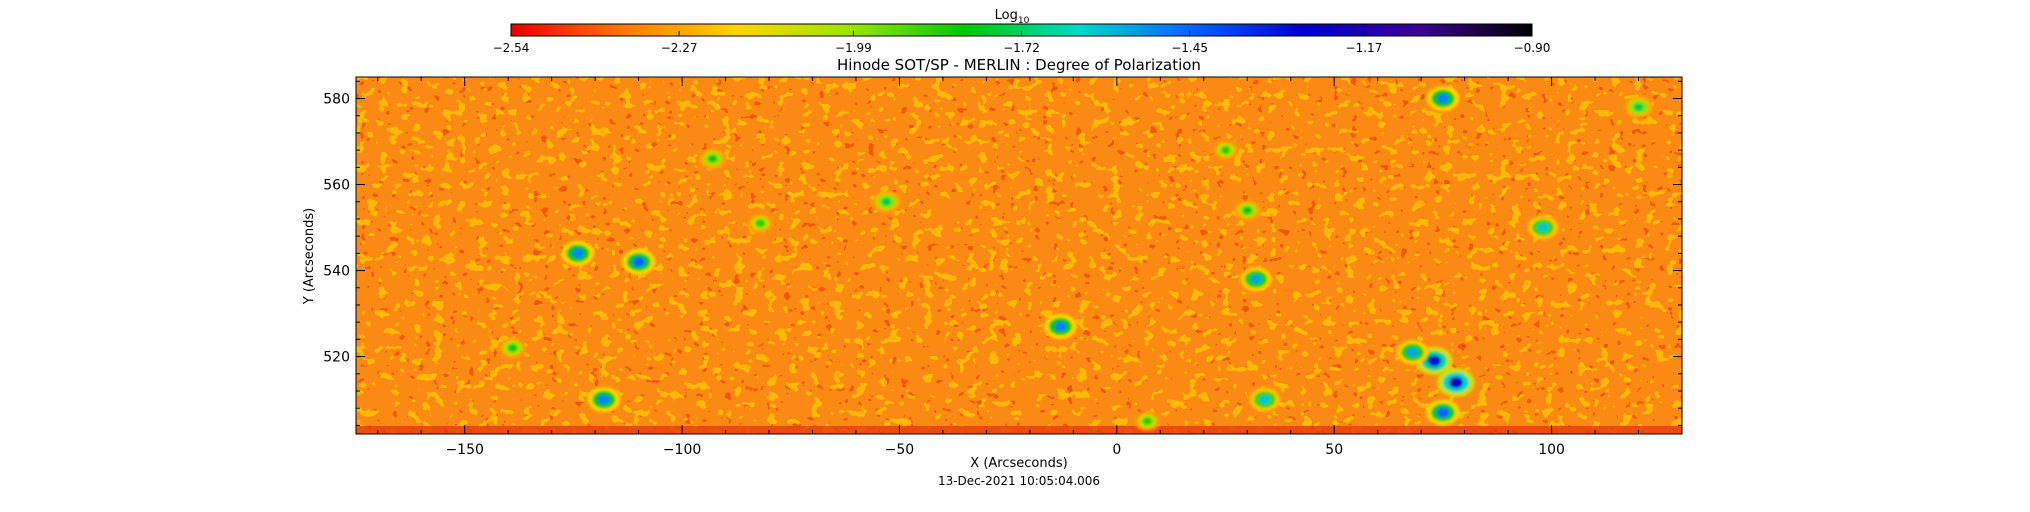 The image size is (2030, 512). Describe the element at coordinates (1334, 450) in the screenshot. I see `x-tick-label: 50` at that location.